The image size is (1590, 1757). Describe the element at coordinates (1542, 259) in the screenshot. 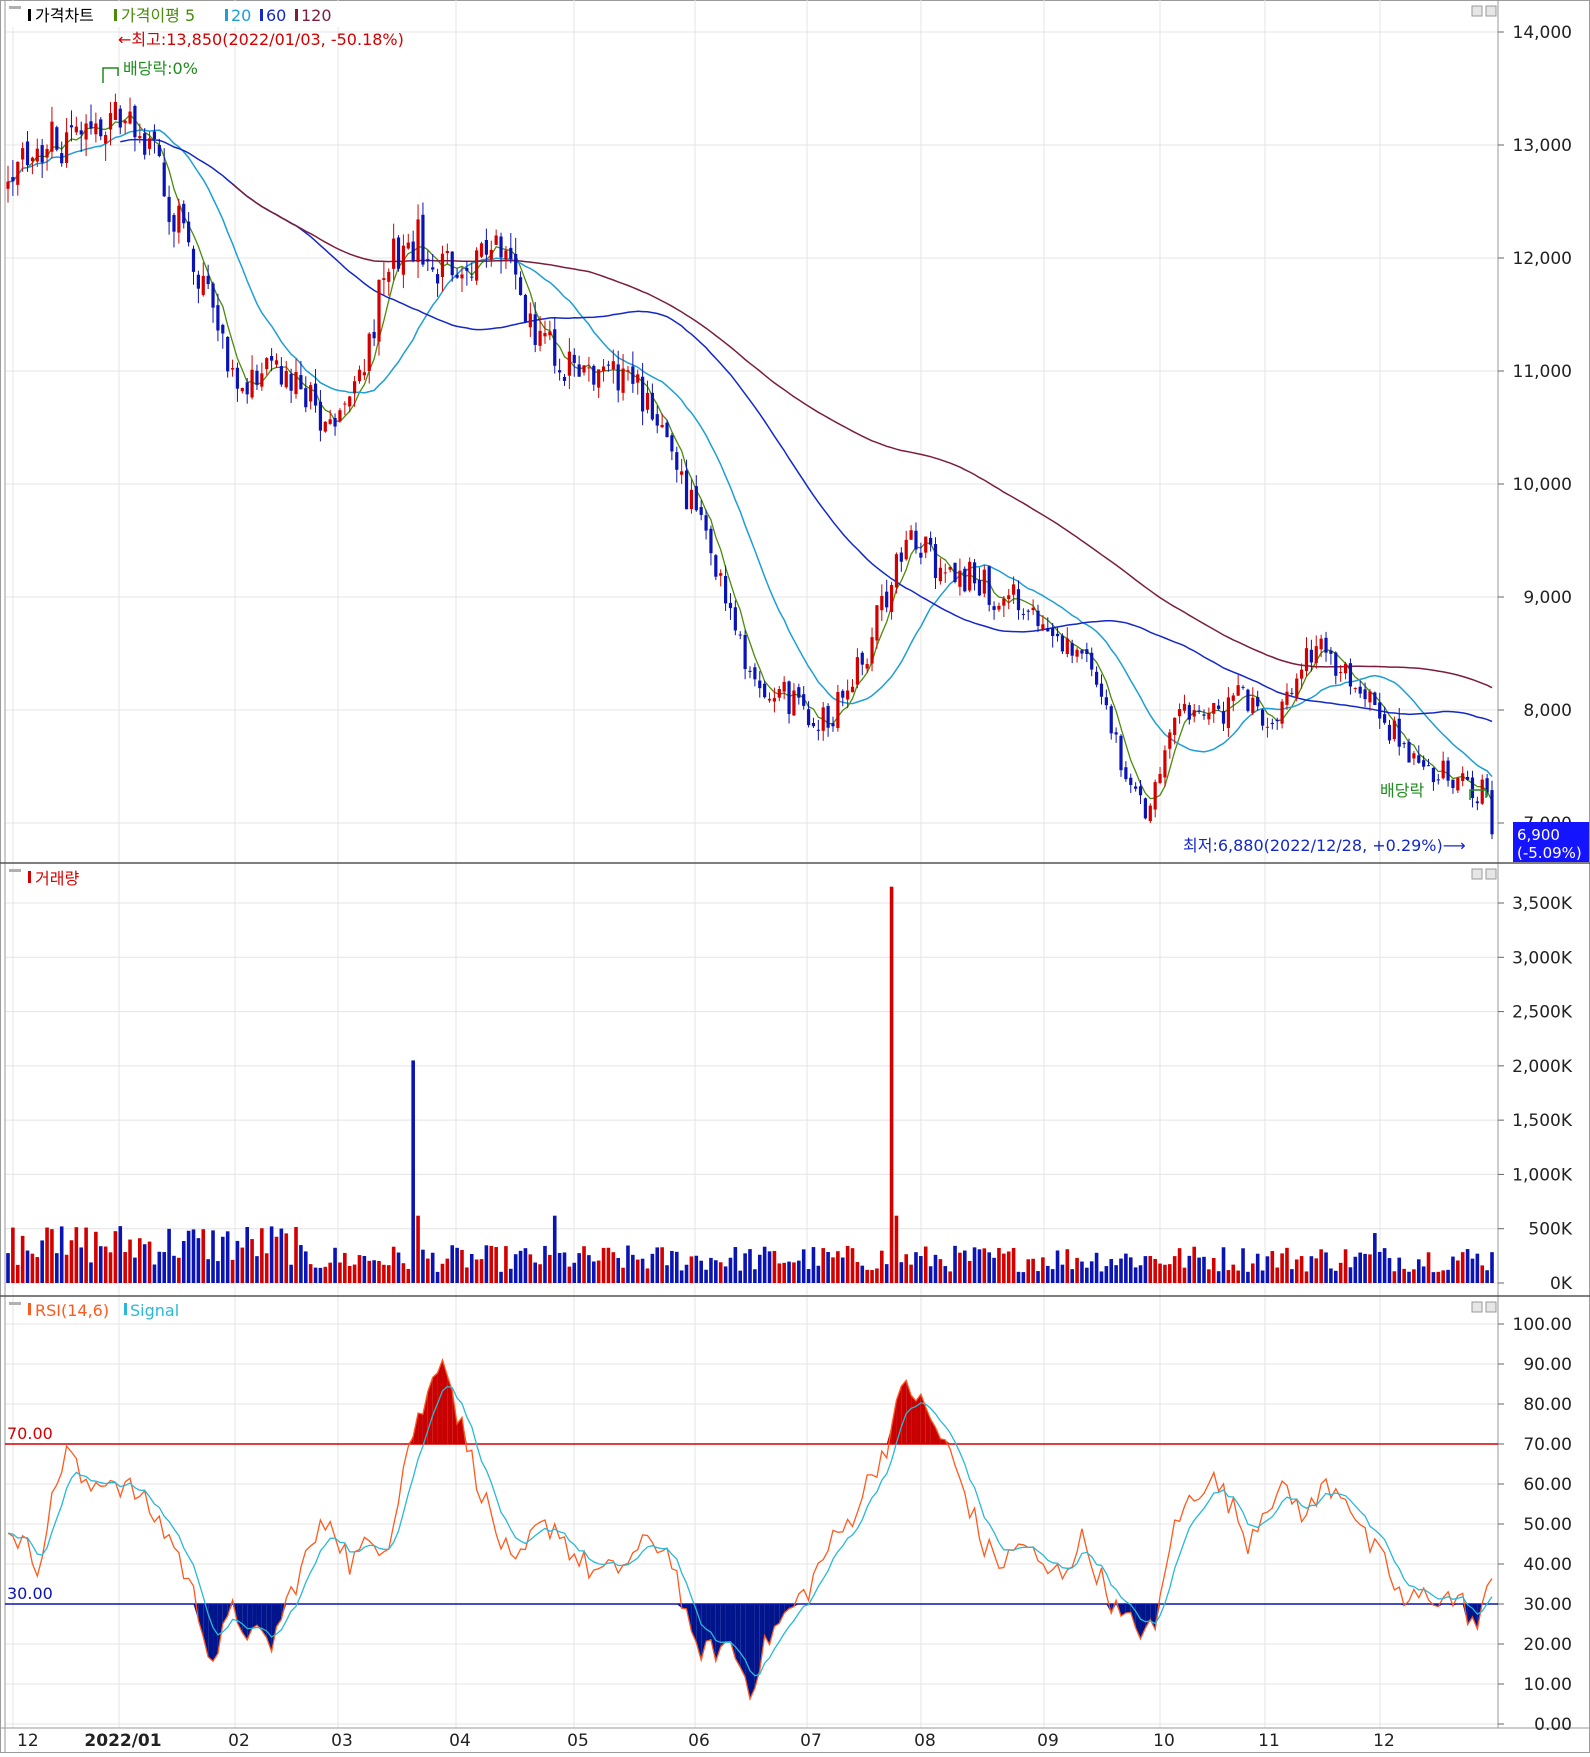

I see `price-tick-label: 12,000` at that location.